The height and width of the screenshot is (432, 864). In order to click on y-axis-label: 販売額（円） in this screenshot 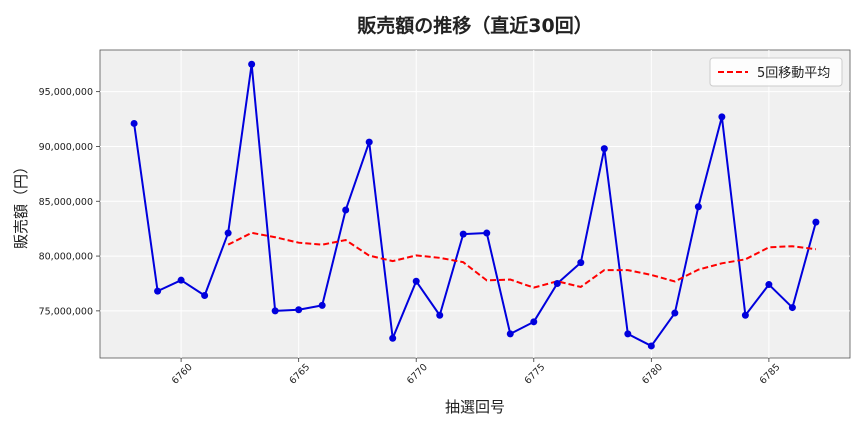, I will do `click(21, 204)`.